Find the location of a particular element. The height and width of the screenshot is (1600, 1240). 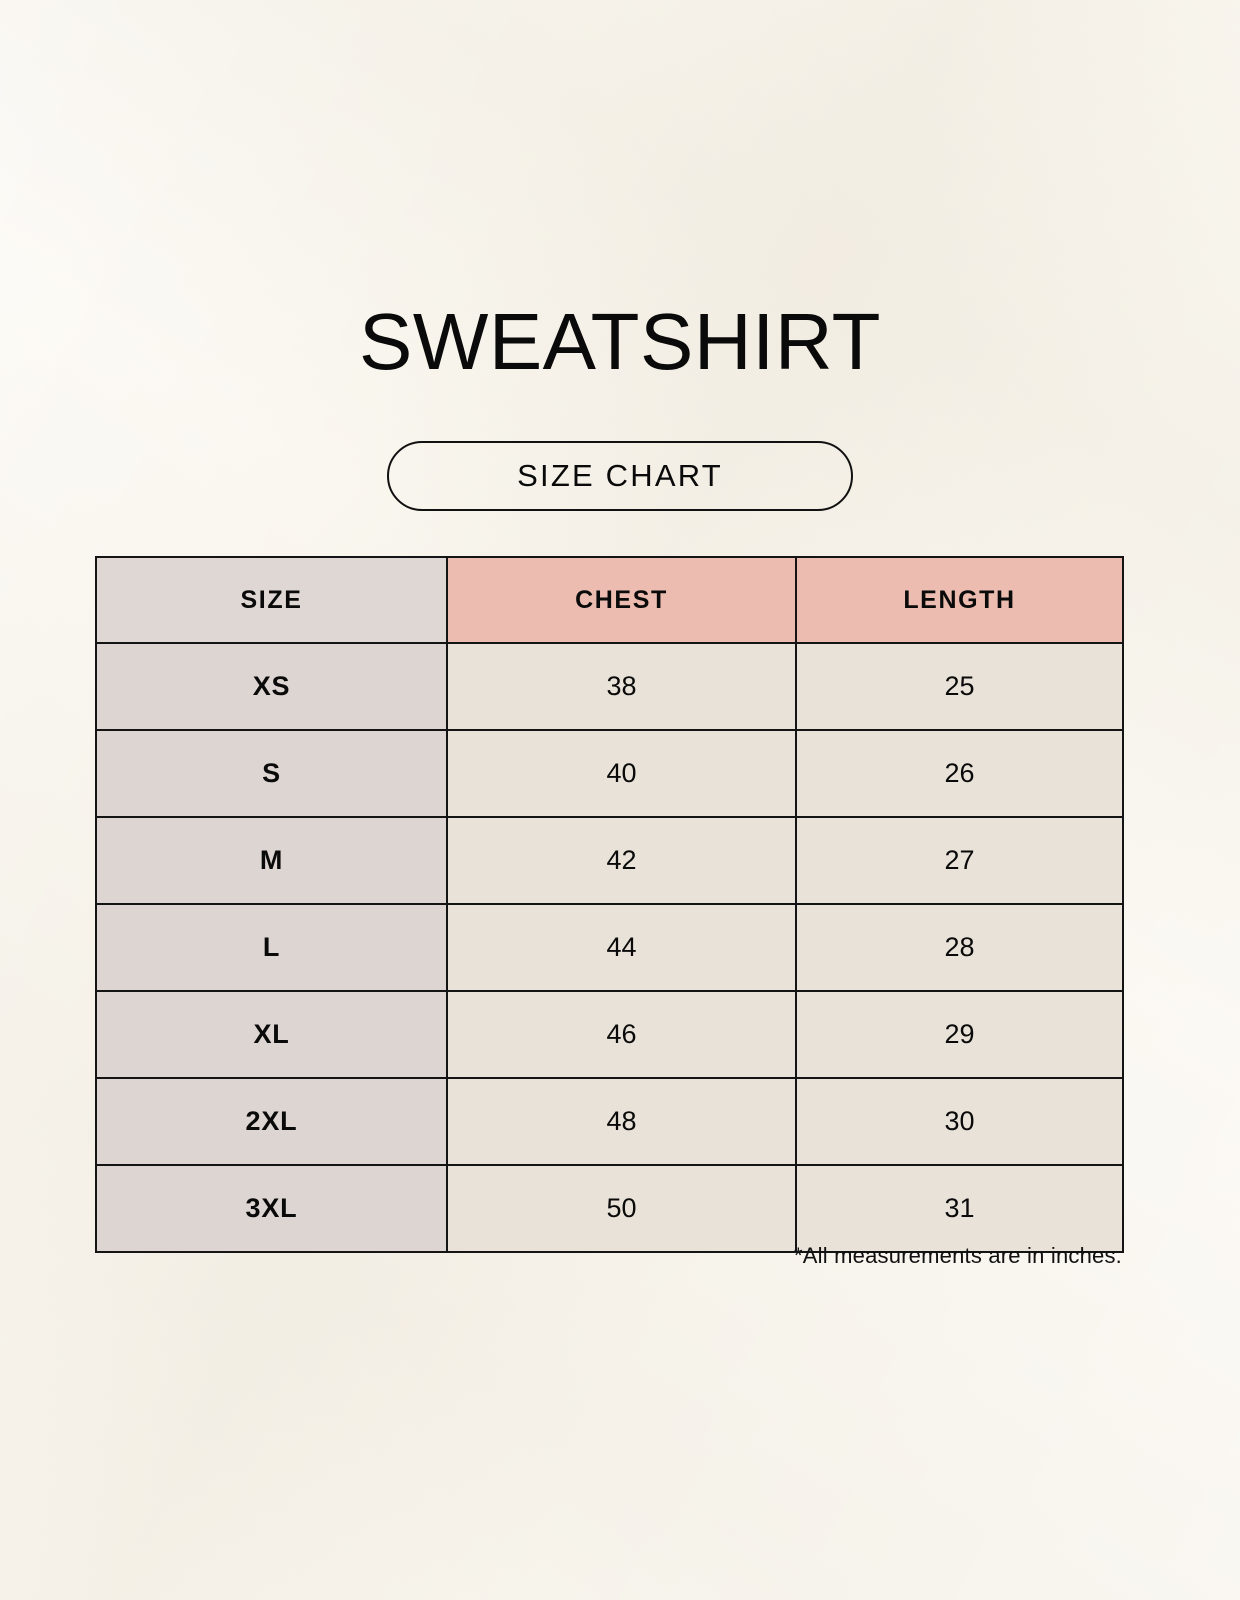

table-row: M 42 27 is located at coordinates (609, 860).